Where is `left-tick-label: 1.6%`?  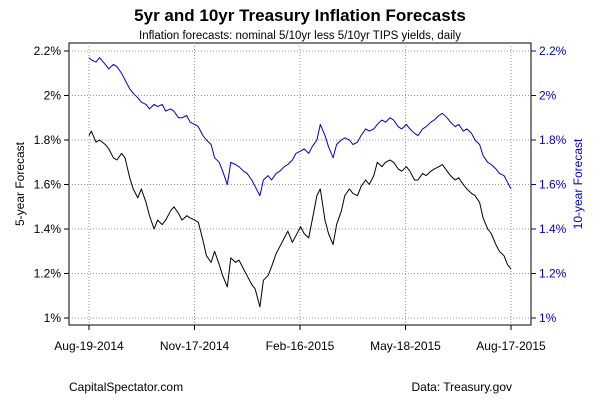
left-tick-label: 1.6% is located at coordinates (48, 185).